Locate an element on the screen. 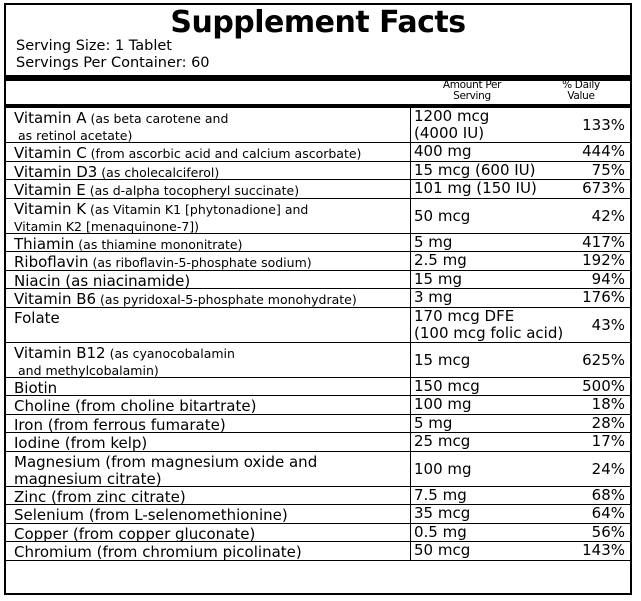 This screenshot has width=641, height=601. amount-header-line1: Amount Per is located at coordinates (472, 85).